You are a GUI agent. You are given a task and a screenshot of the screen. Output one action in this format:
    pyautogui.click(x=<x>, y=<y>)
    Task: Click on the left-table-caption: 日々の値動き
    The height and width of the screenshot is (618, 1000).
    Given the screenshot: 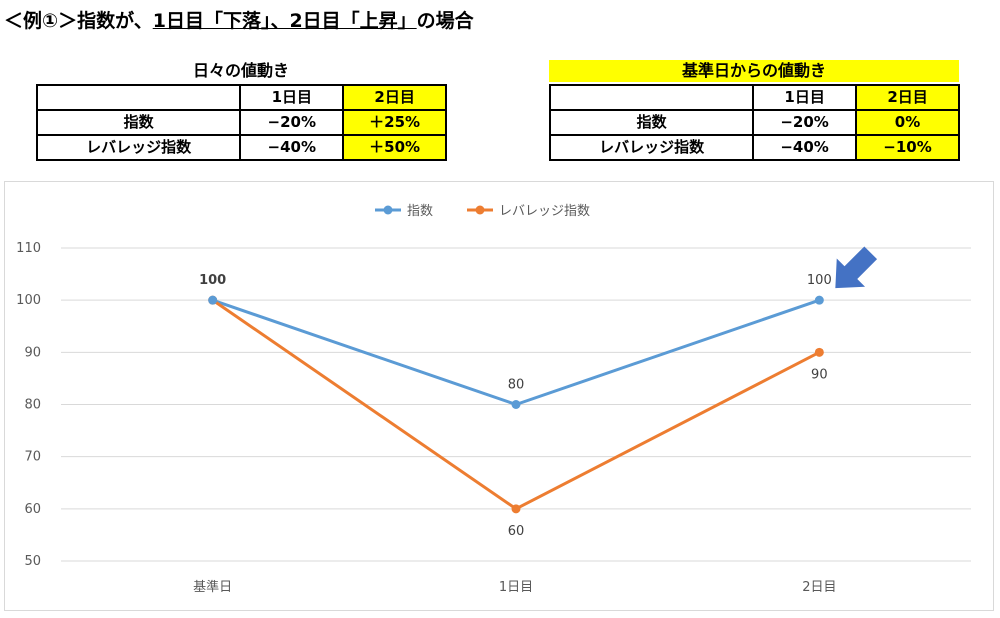 What is the action you would take?
    pyautogui.click(x=240, y=70)
    